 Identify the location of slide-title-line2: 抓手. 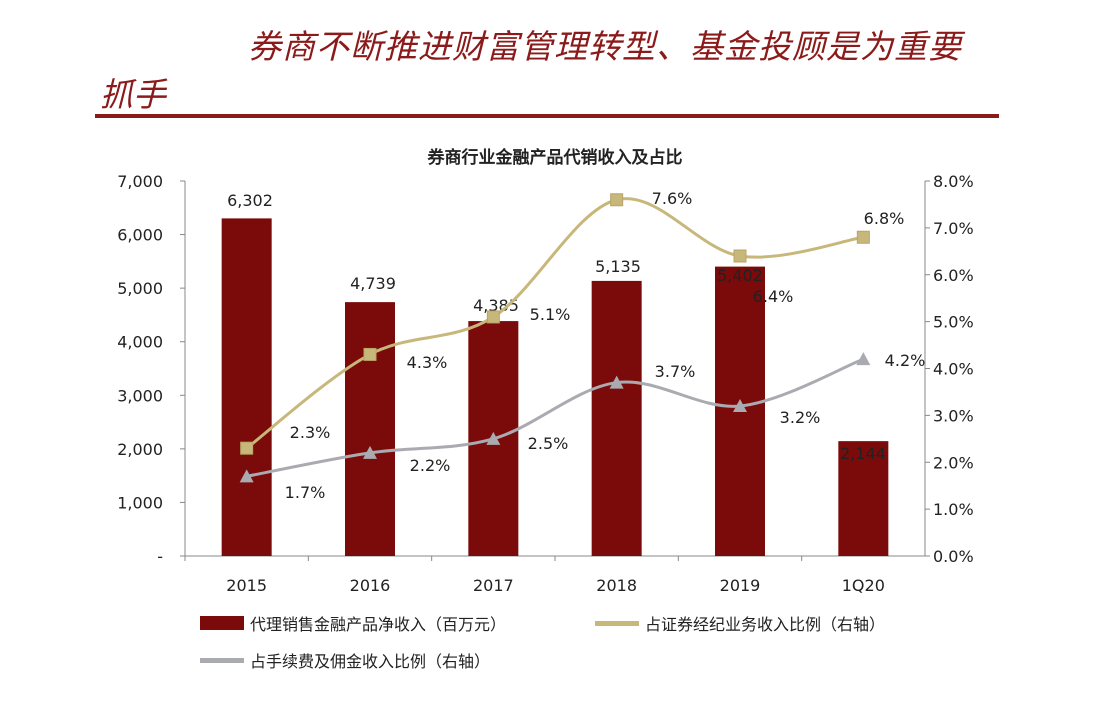
(133, 94).